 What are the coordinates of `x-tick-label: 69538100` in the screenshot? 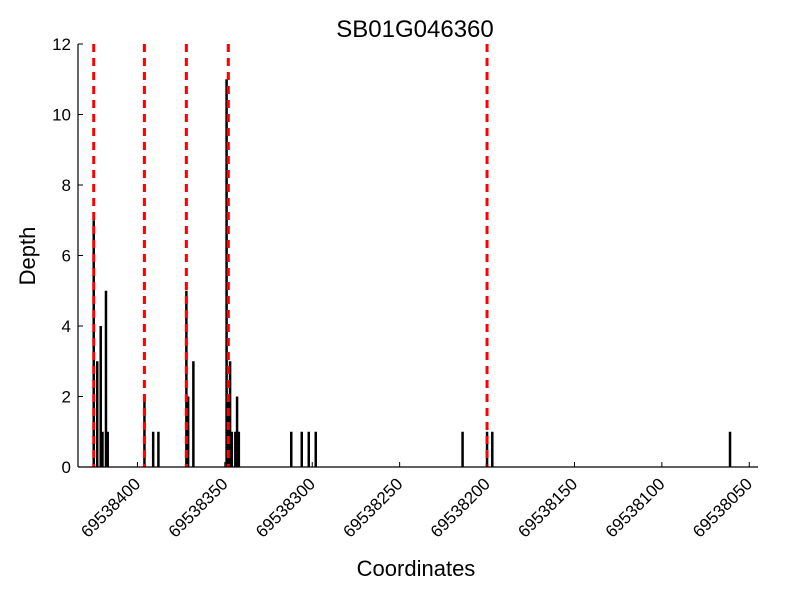 It's located at (635, 507).